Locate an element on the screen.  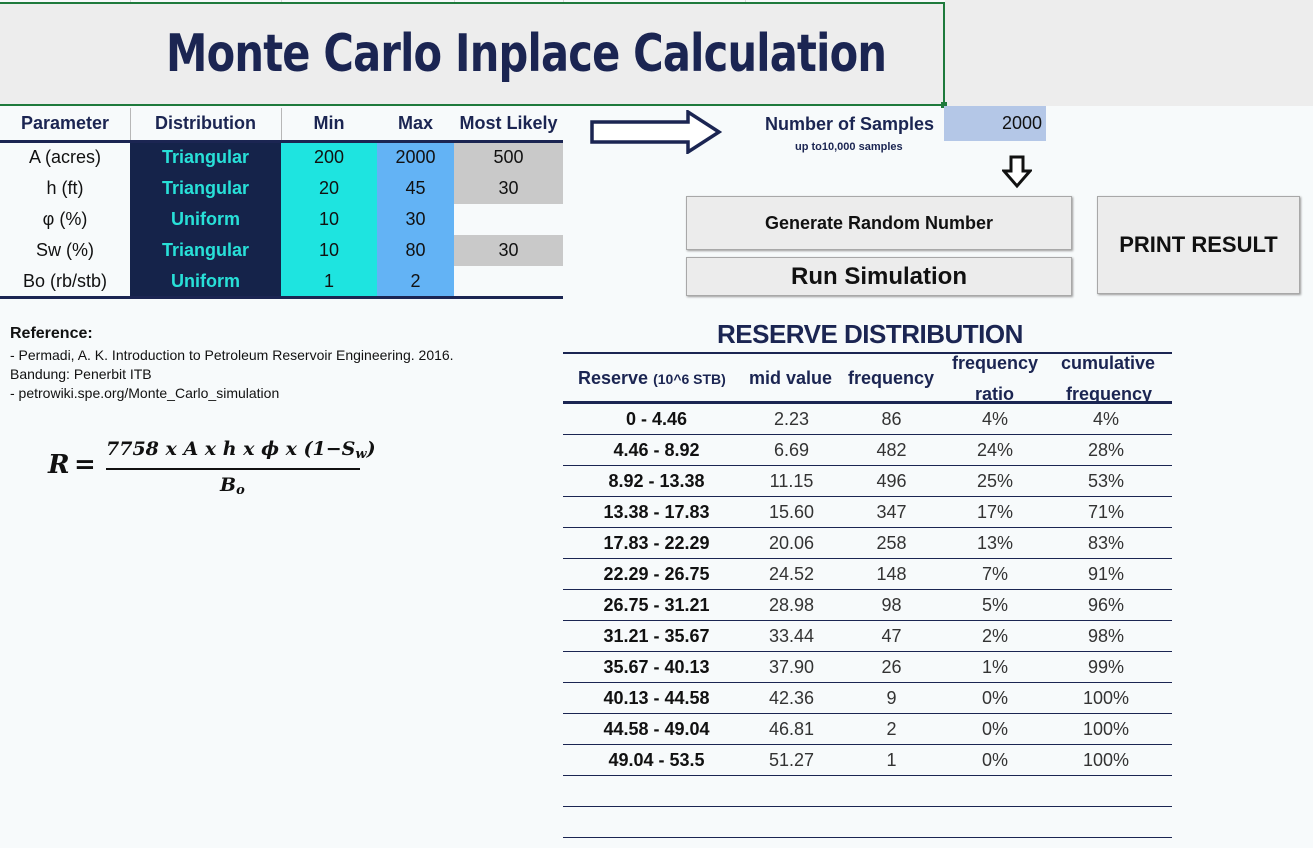
frequency-ratio-cell: 17% is located at coordinates (995, 511).